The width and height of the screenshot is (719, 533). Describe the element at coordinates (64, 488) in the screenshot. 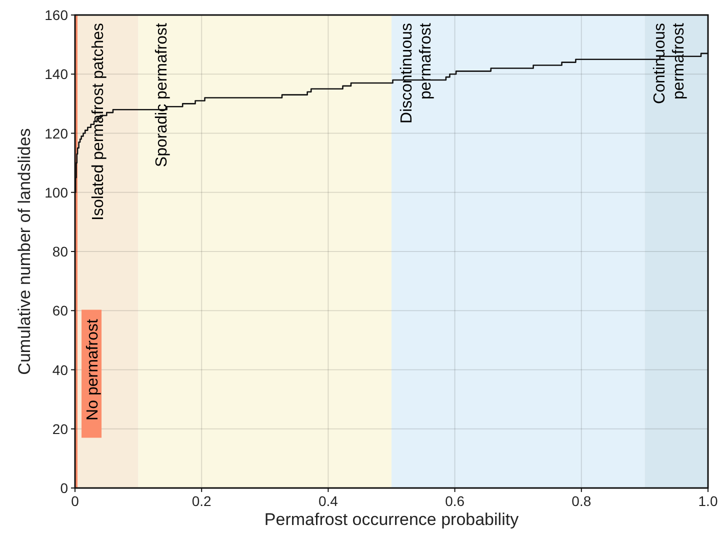

I see `y-tick-label: 0` at that location.